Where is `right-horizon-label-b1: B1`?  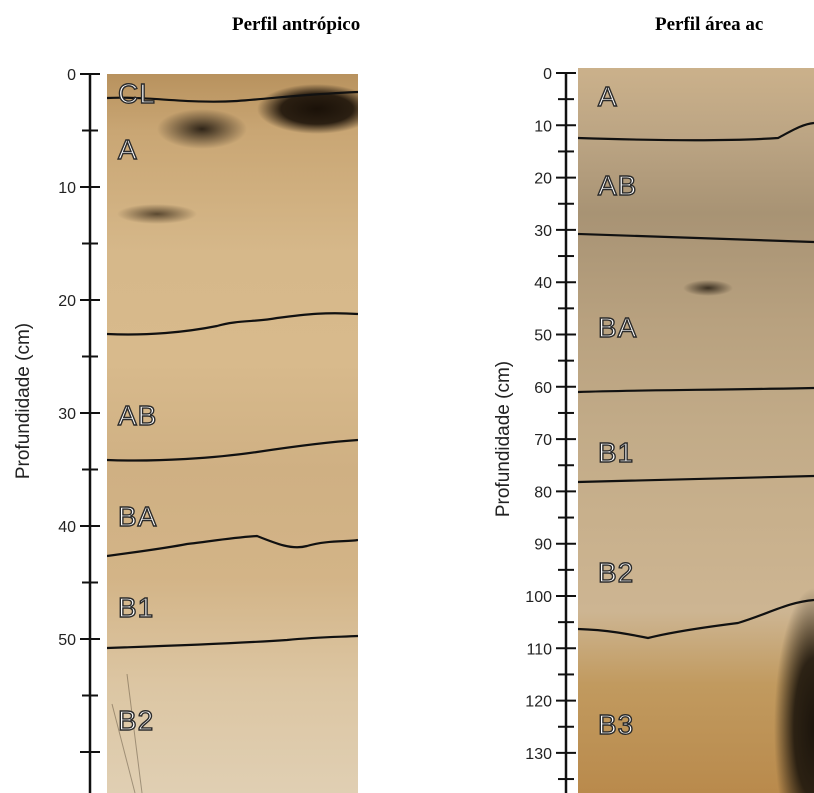 right-horizon-label-b1: B1 is located at coordinates (616, 452).